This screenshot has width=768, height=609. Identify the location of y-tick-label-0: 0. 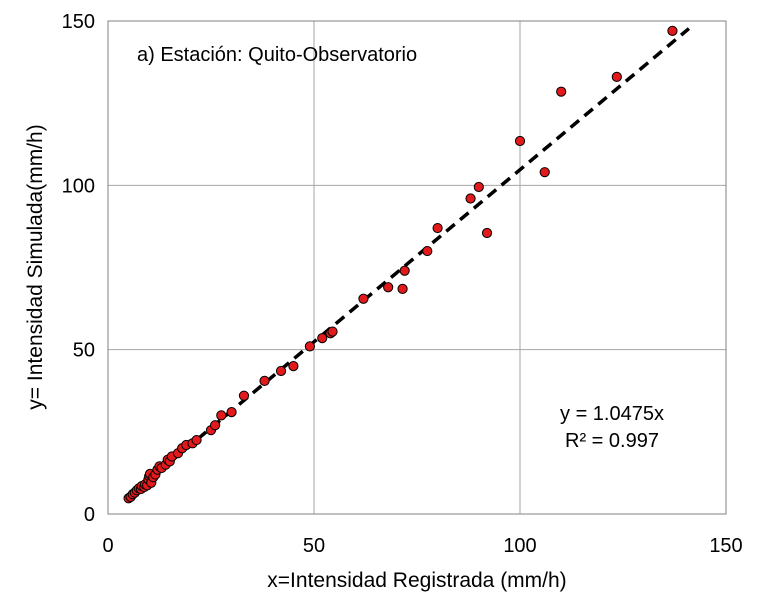
(89, 515).